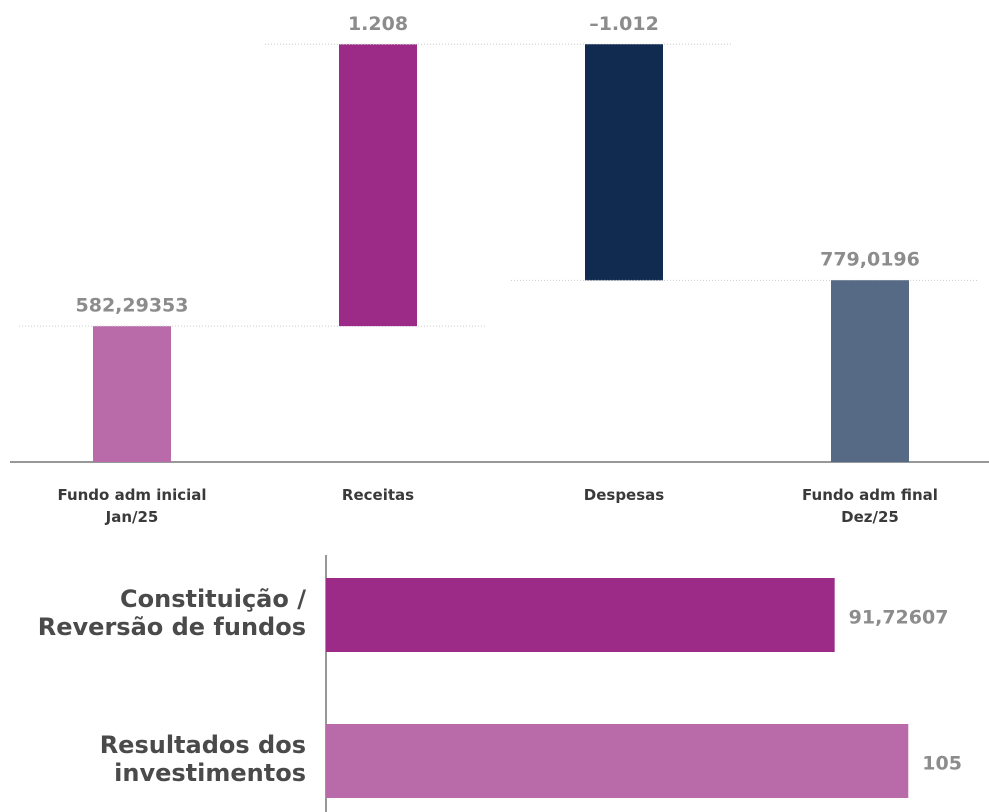 This screenshot has height=812, width=989. What do you see at coordinates (899, 618) in the screenshot?
I see `value-label: 91,72607` at bounding box center [899, 618].